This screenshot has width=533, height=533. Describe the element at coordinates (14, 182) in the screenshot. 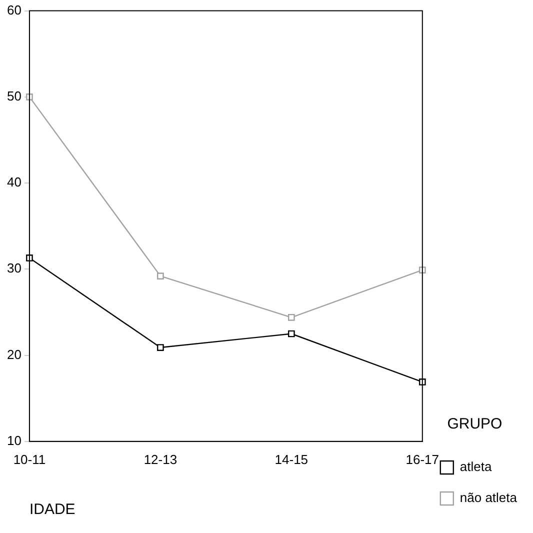

I see `y-tick-label: 40` at that location.